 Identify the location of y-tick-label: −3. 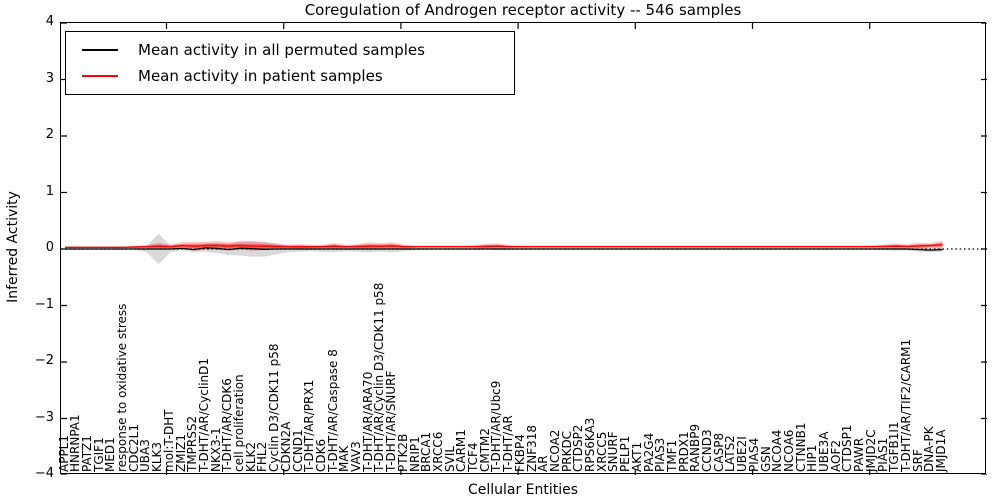
(44, 417).